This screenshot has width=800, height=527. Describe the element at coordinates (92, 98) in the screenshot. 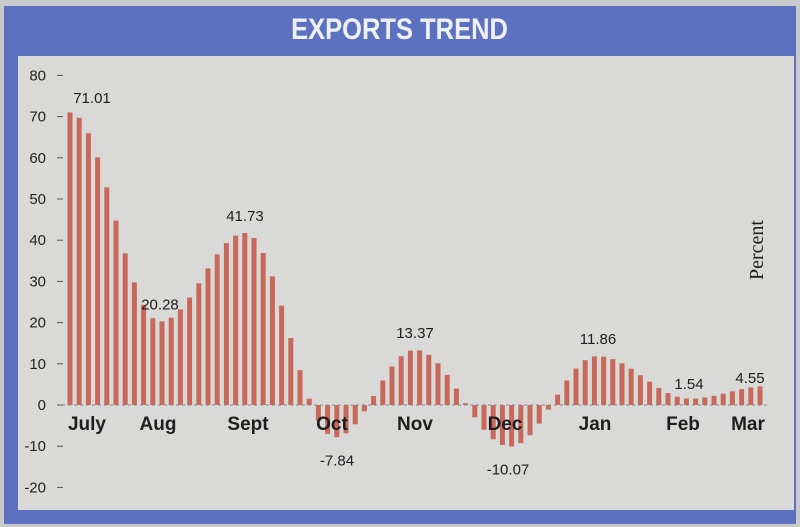

I see `data-label: 71.01` at that location.